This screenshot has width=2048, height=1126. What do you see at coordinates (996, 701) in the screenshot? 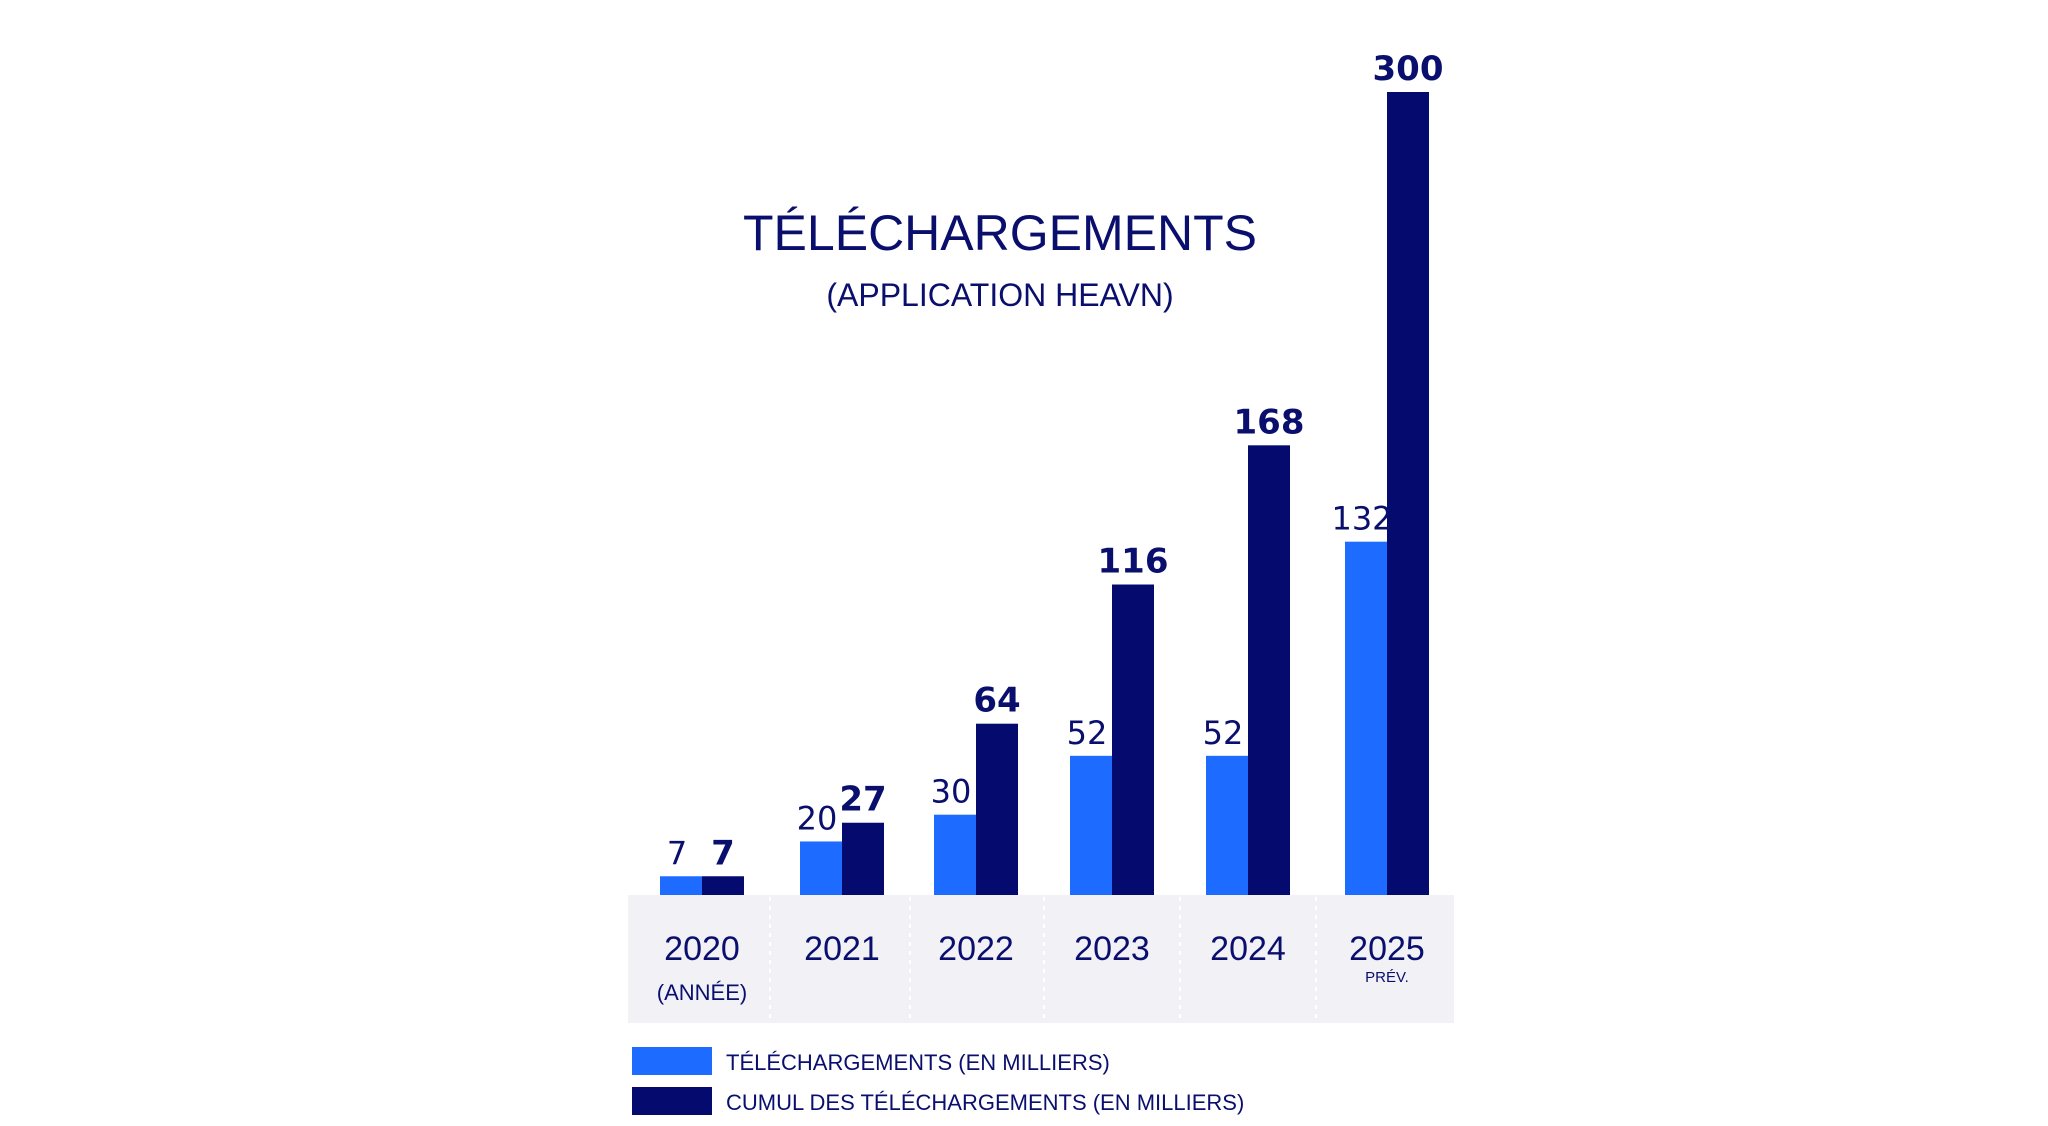
I see `value-label-cumulative-2022: 64` at bounding box center [996, 701].